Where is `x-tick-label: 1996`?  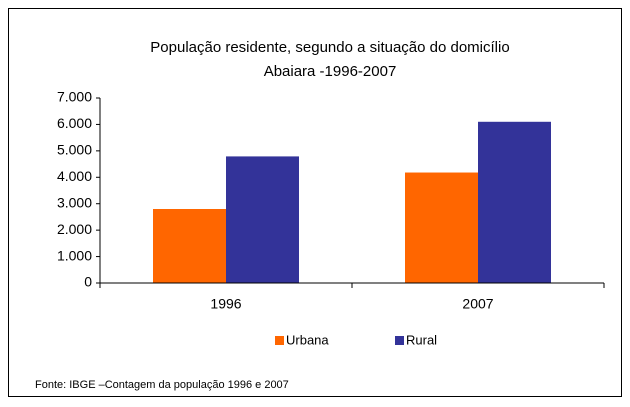
x-tick-label: 1996 is located at coordinates (225, 304).